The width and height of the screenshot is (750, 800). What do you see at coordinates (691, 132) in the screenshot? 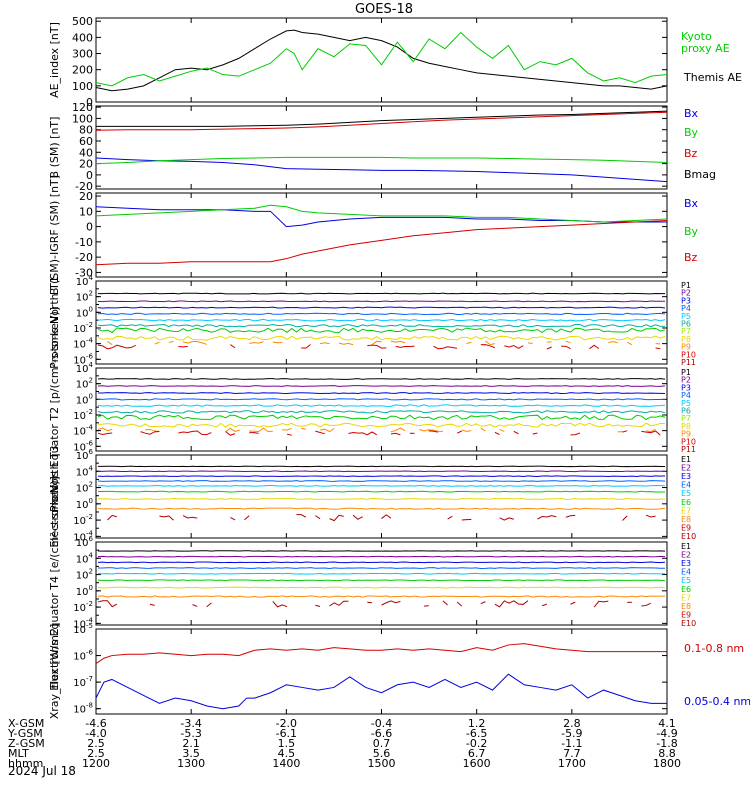
I see `legend-By: By` at bounding box center [691, 132].